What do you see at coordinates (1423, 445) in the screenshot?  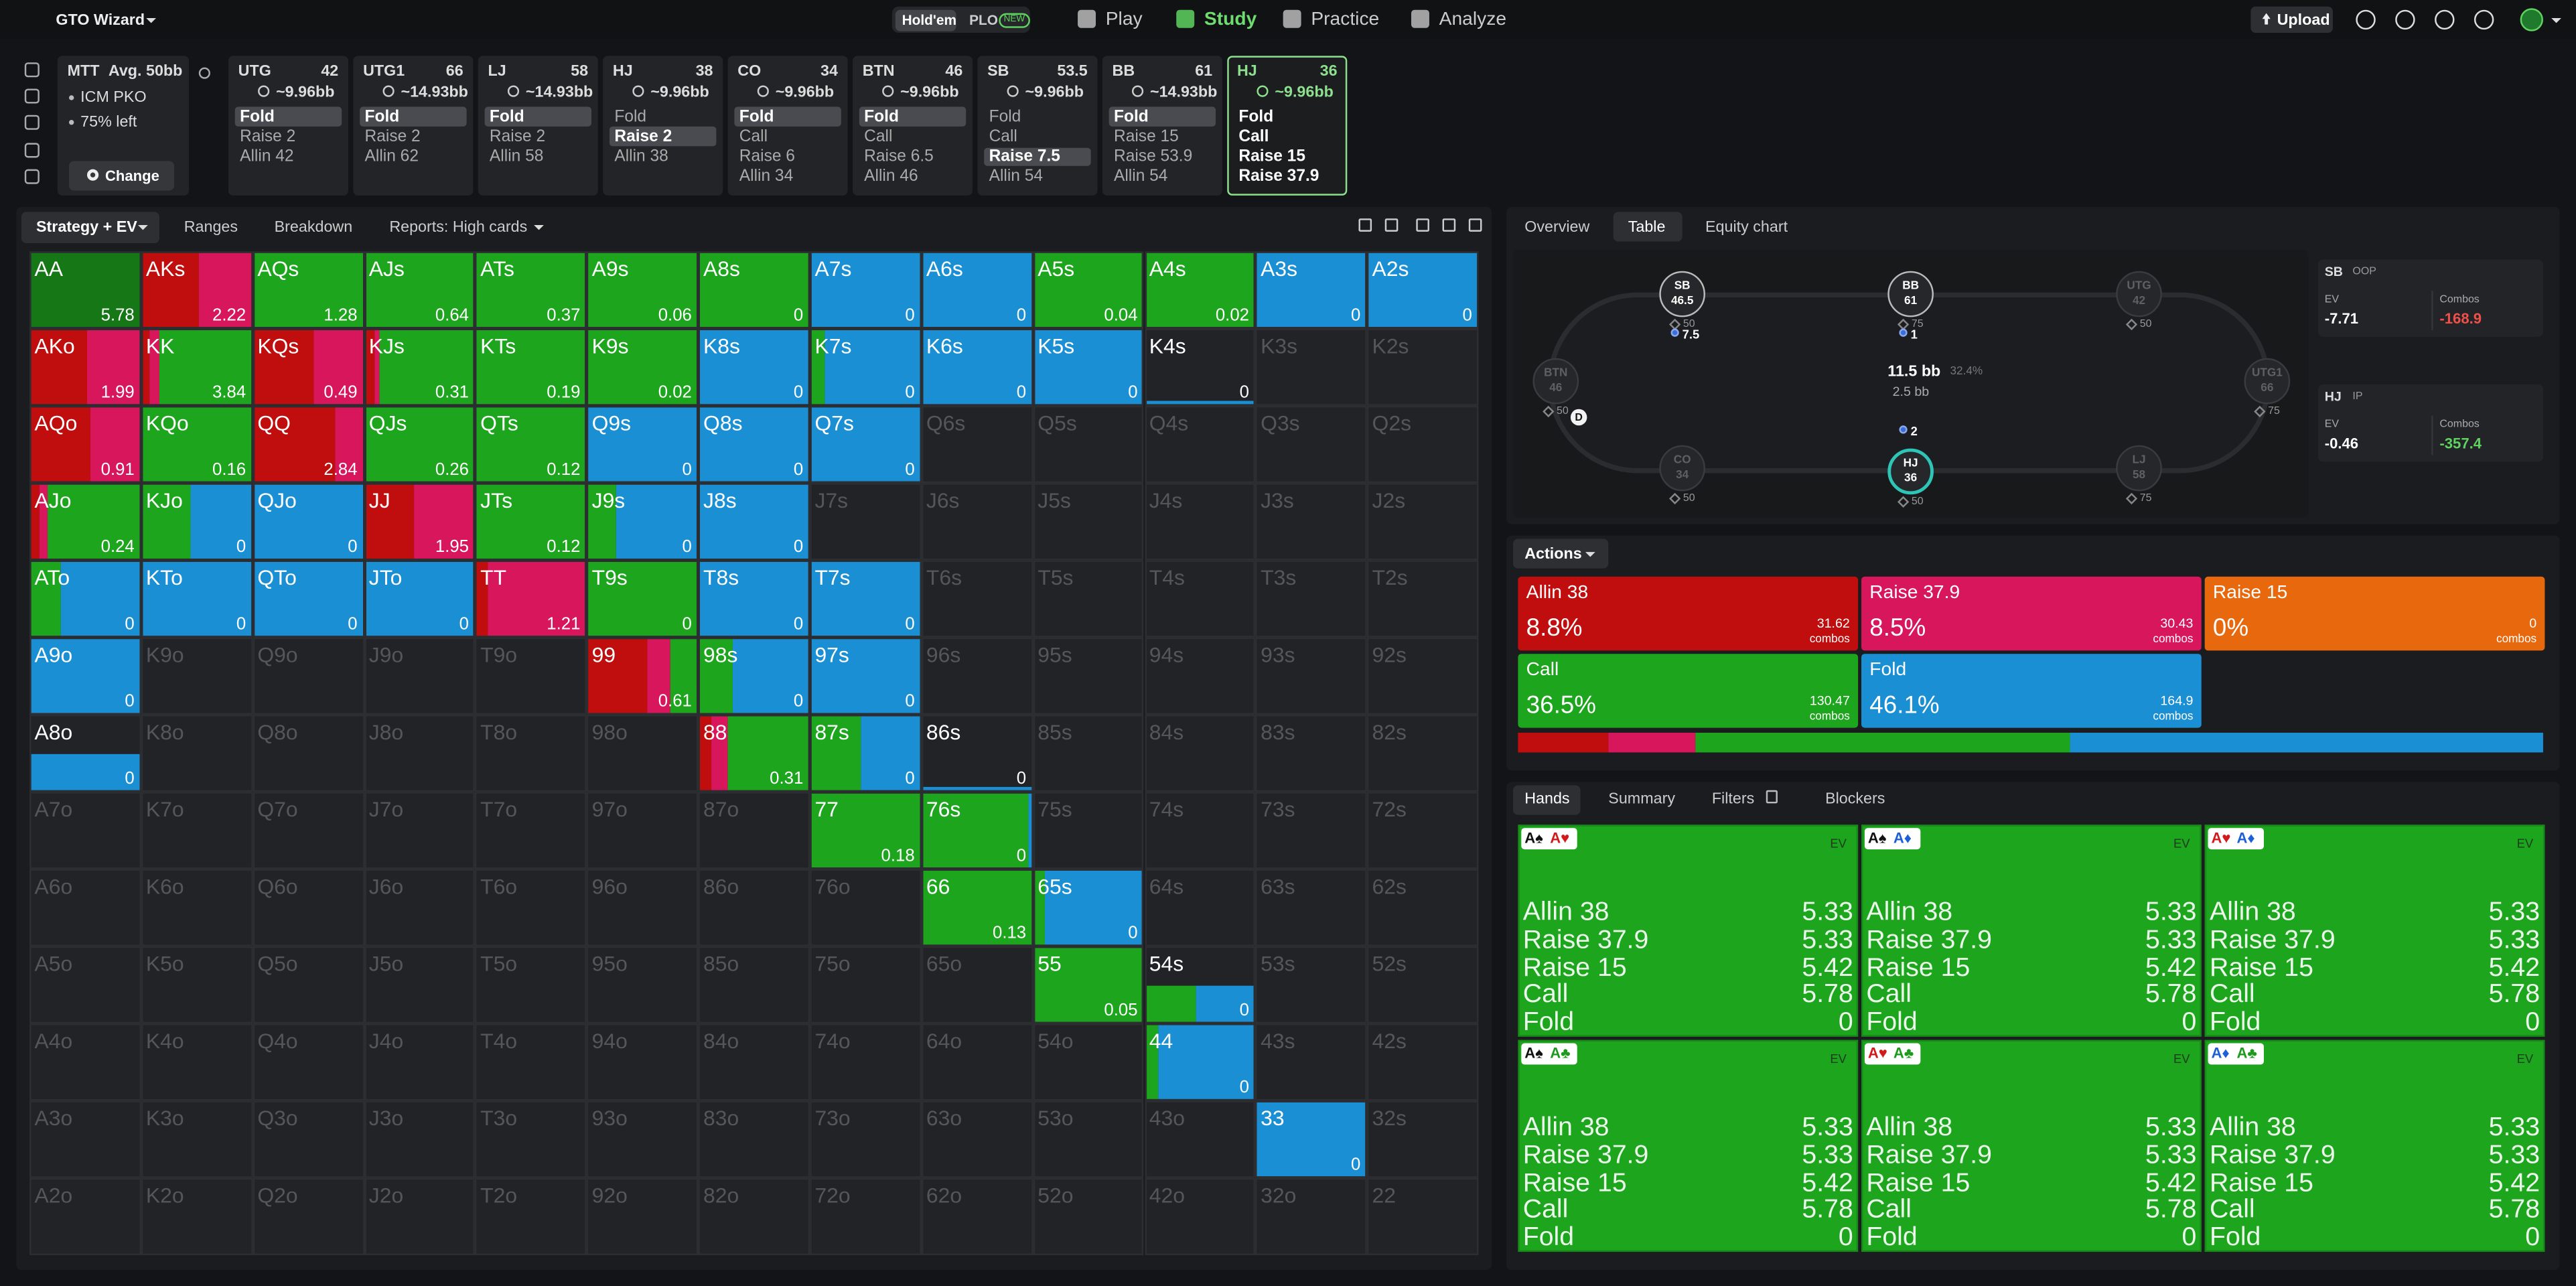 I see `hand-cell: Q2s` at bounding box center [1423, 445].